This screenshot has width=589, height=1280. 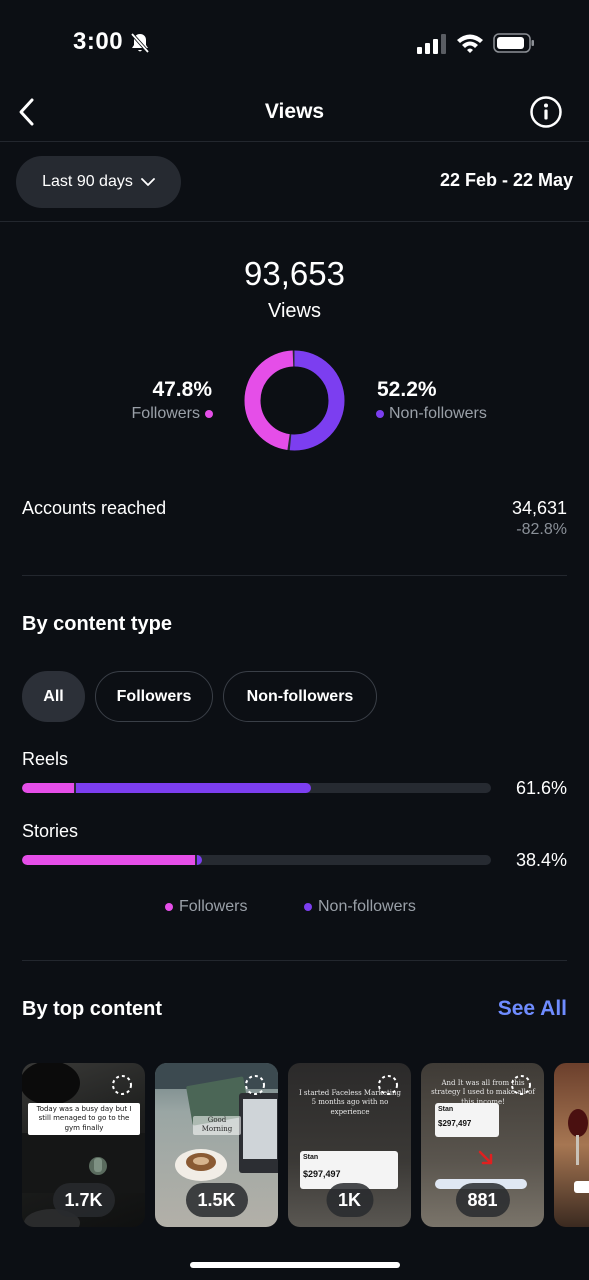 I want to click on page-title: Views, so click(x=294, y=111).